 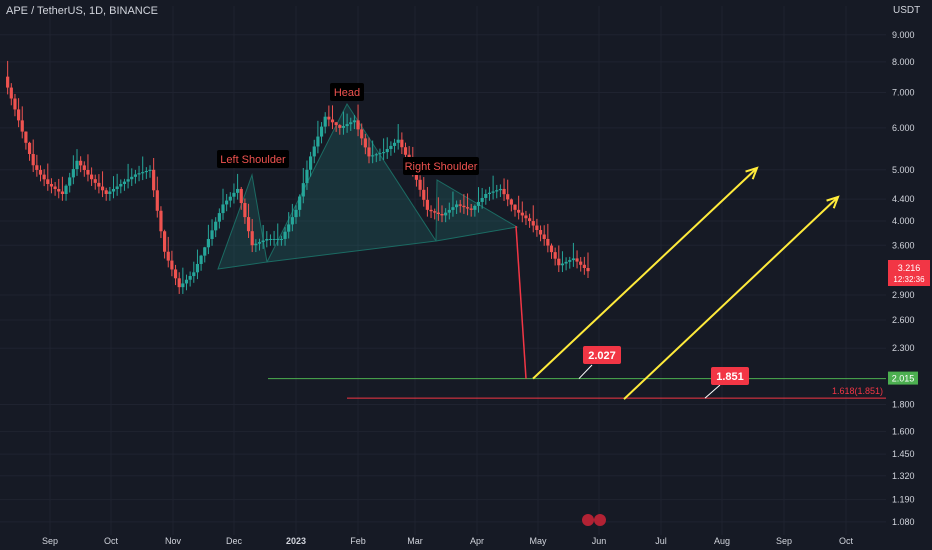 What do you see at coordinates (521, 302) in the screenshot?
I see `drop-line` at bounding box center [521, 302].